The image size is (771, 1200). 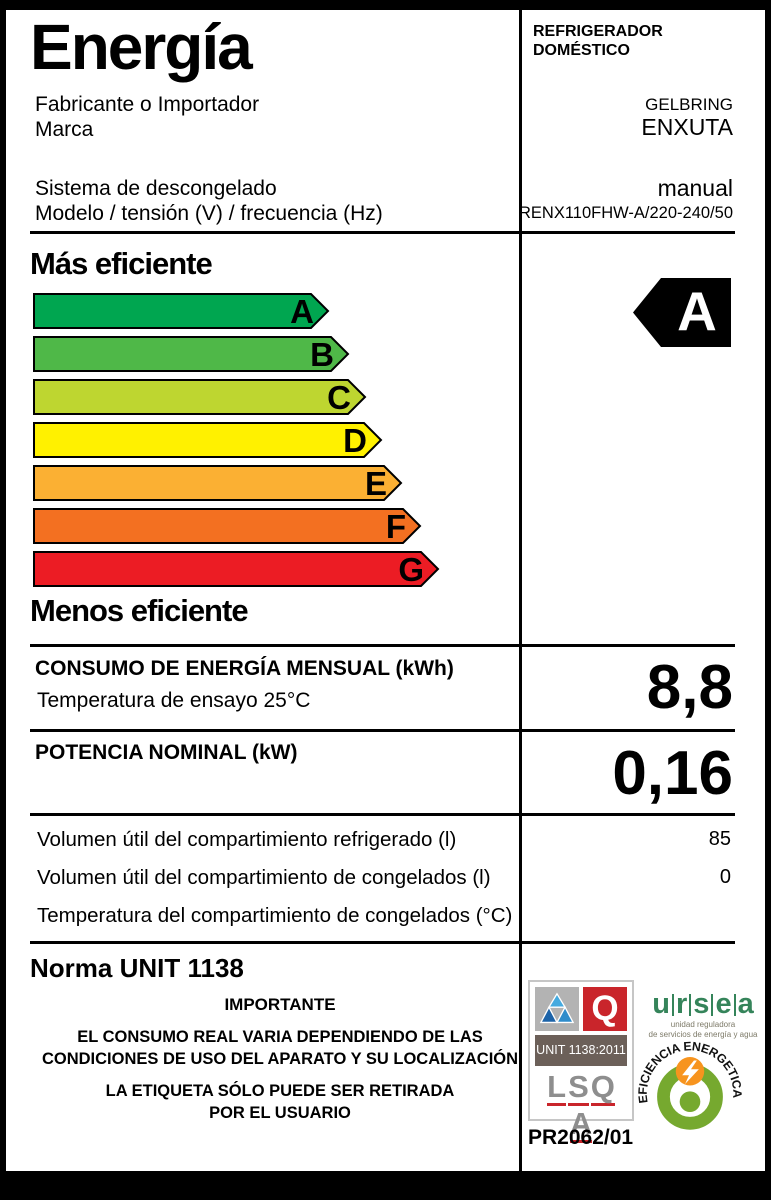 What do you see at coordinates (236, 311) in the screenshot?
I see `efficiency-arrow-a: A` at bounding box center [236, 311].